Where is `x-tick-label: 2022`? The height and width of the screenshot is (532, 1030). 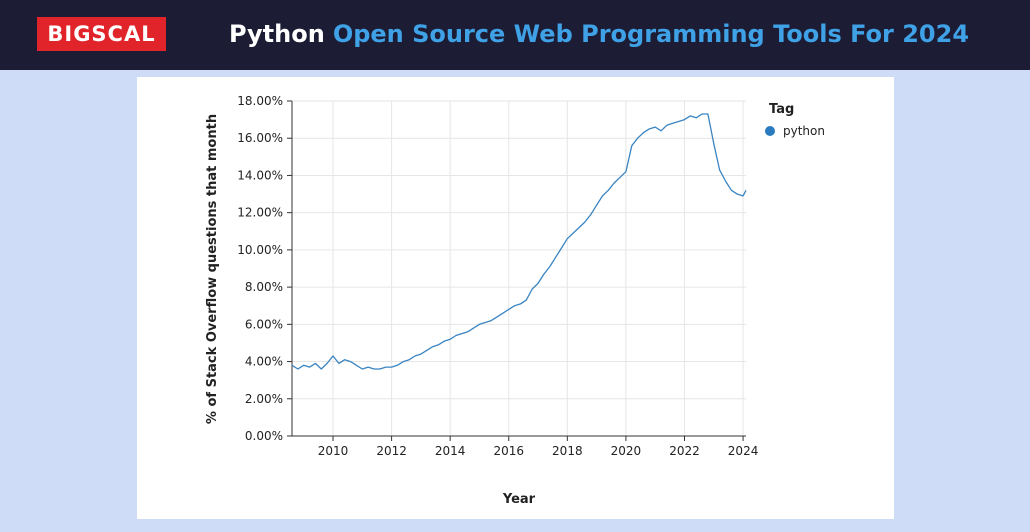 x-tick-label: 2022 is located at coordinates (684, 451).